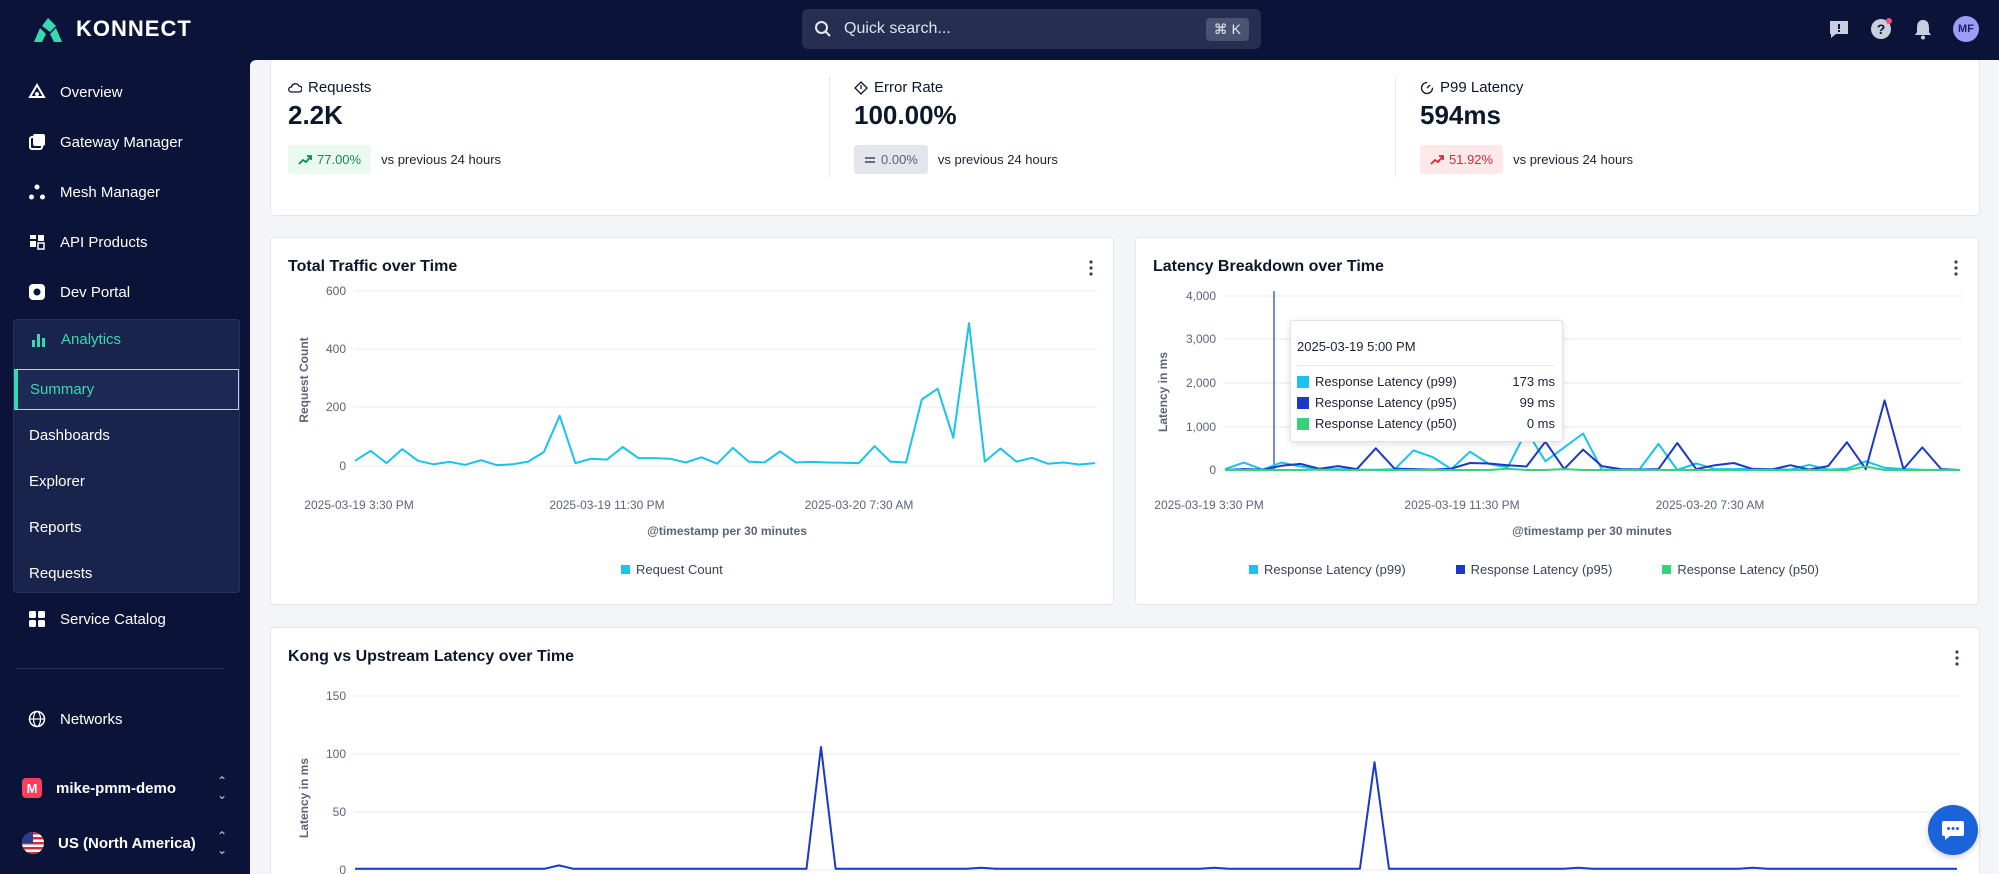 The height and width of the screenshot is (874, 1999). Describe the element at coordinates (37, 292) in the screenshot. I see `dev-portal-icon` at that location.